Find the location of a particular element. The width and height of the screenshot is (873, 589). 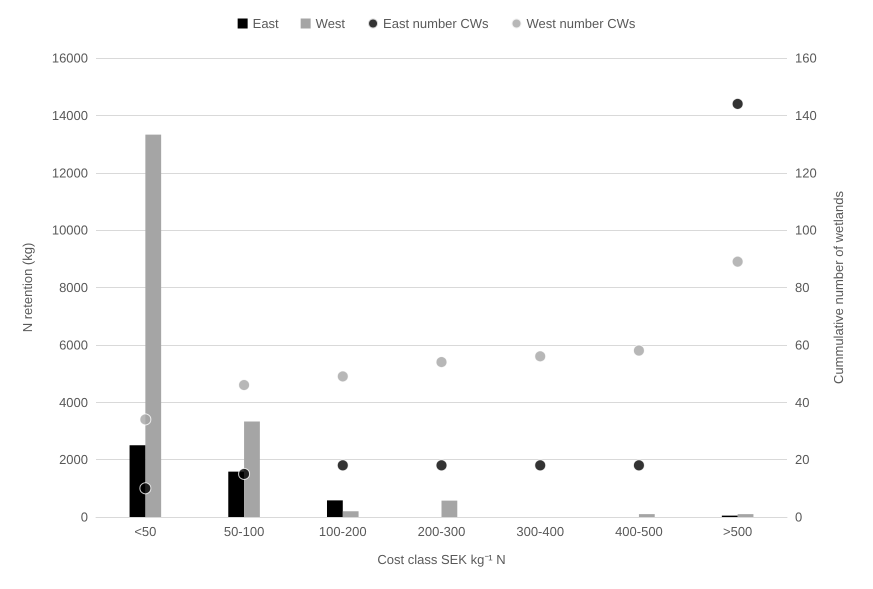

y-tick-label: 10000 is located at coordinates (70, 230).